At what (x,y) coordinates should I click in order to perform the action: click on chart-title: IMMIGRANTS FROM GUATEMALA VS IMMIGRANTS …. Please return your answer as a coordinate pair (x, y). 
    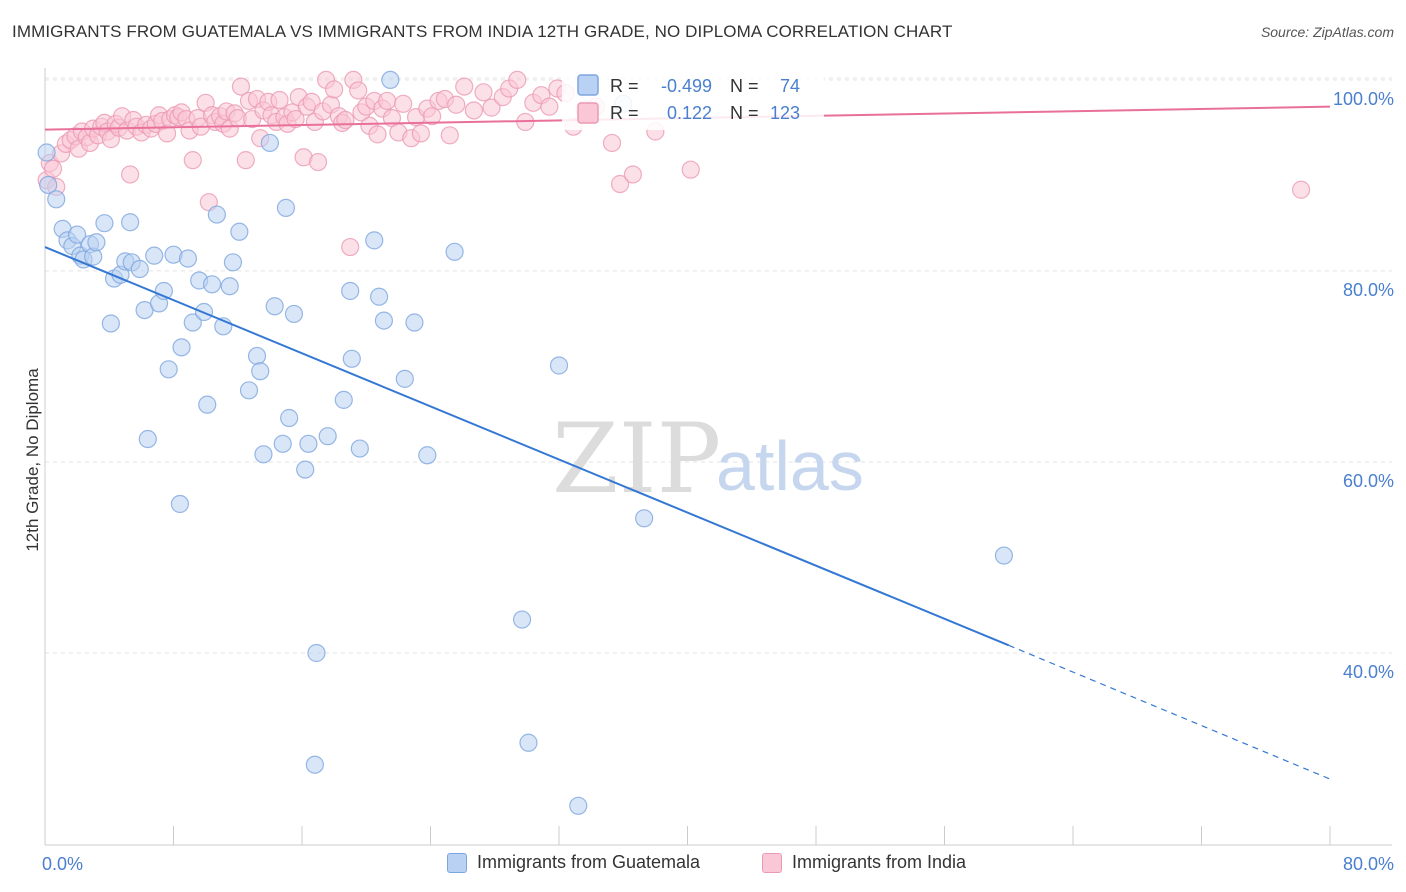
    Looking at the image, I should click on (482, 31).